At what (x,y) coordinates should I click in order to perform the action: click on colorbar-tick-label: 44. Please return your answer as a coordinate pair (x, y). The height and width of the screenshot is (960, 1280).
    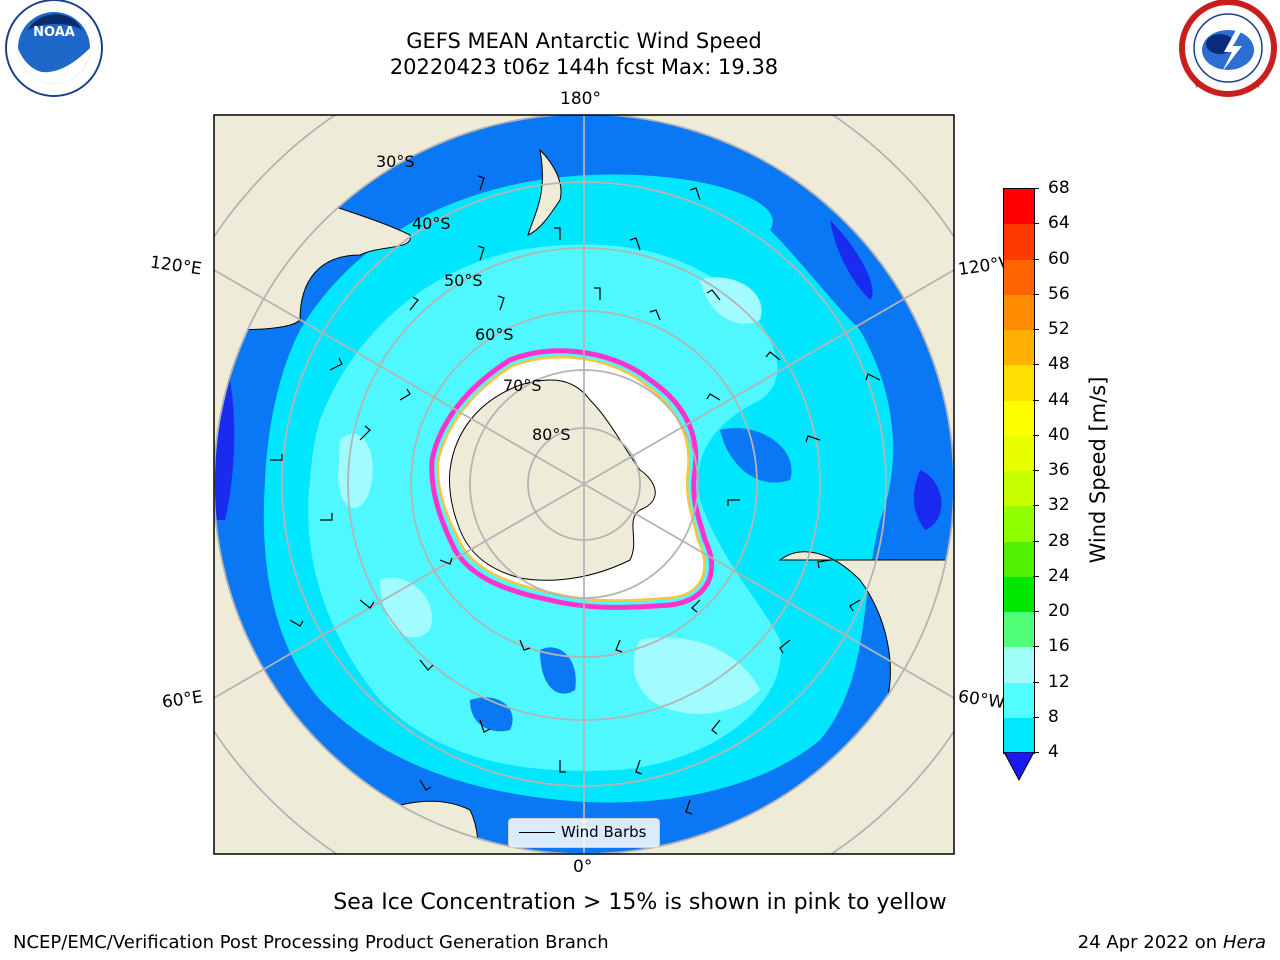
    Looking at the image, I should click on (1059, 399).